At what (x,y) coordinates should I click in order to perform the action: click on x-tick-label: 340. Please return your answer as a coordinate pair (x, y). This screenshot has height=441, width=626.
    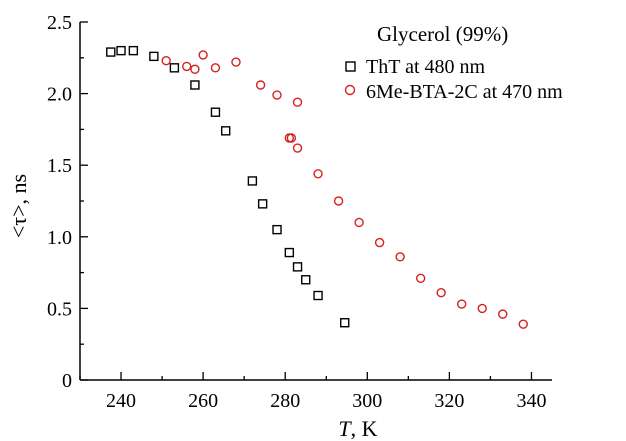
    Looking at the image, I should click on (531, 401).